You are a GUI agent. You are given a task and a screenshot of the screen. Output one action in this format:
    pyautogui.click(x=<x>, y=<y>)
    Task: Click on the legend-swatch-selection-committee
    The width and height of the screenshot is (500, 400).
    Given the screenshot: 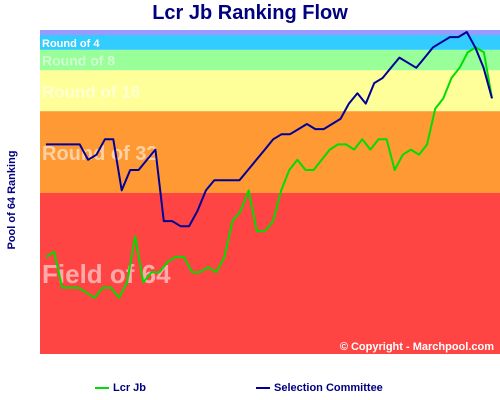 What is the action you would take?
    pyautogui.click(x=263, y=388)
    